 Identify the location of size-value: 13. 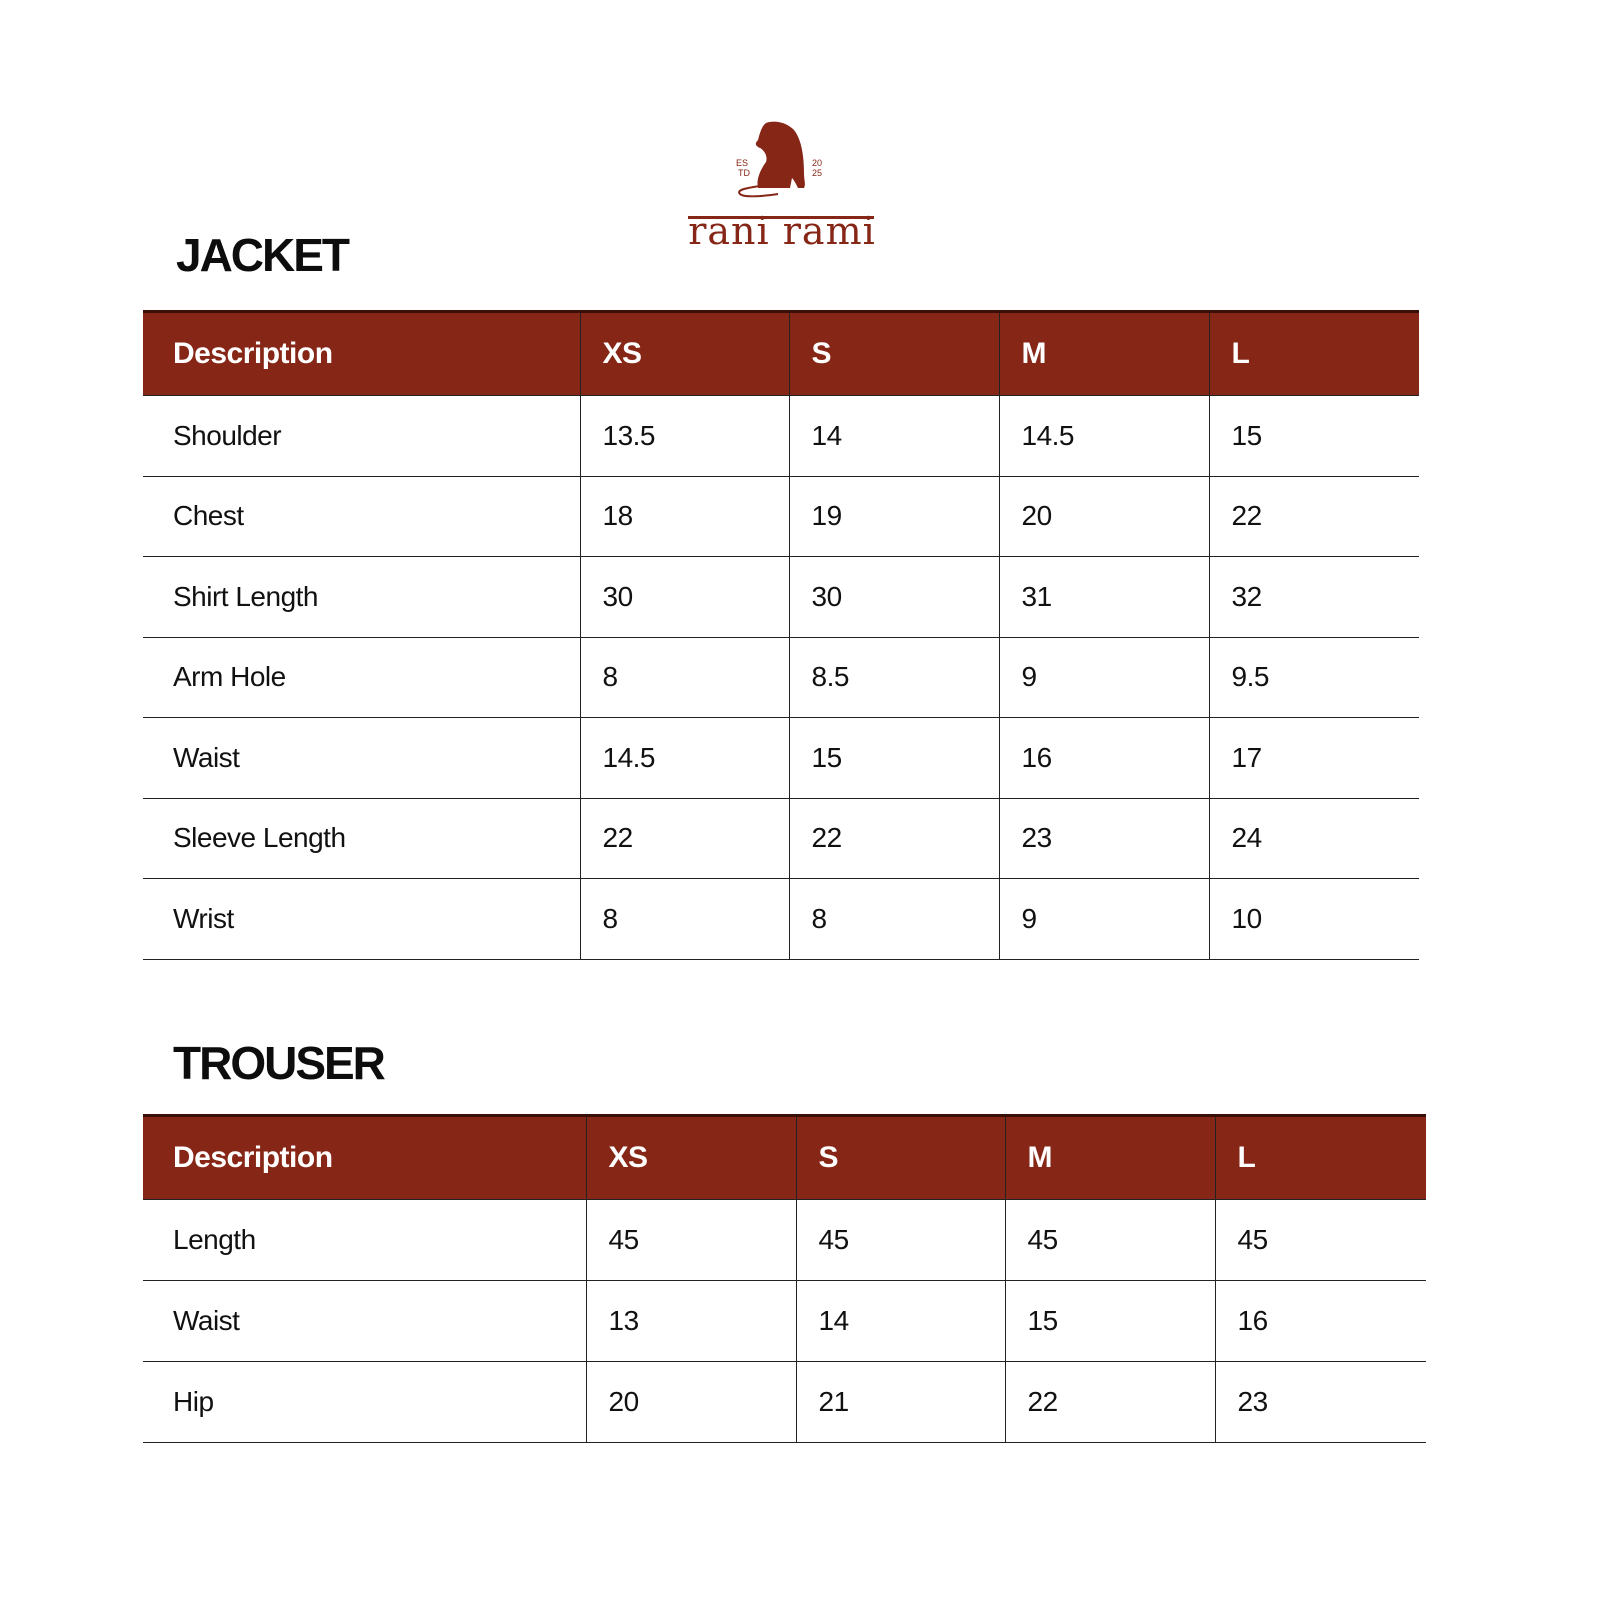
(690, 1321).